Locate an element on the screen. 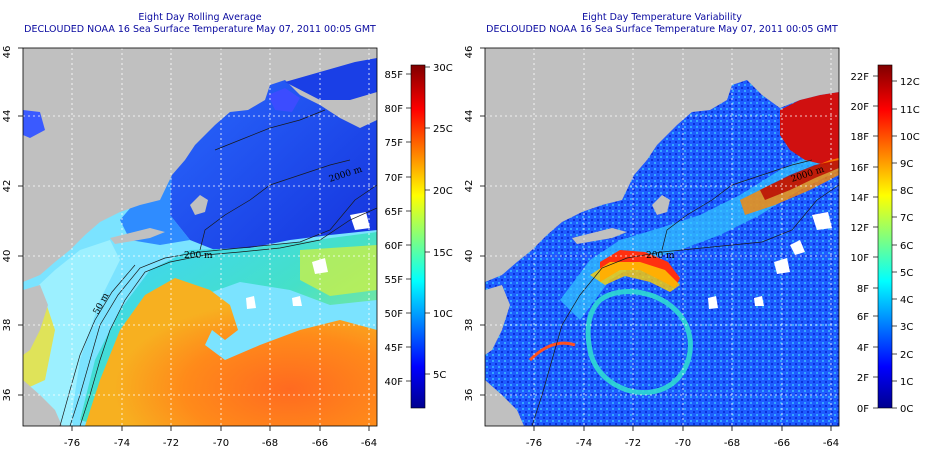 The width and height of the screenshot is (950, 475). left-xtick-72: -72 is located at coordinates (171, 443).